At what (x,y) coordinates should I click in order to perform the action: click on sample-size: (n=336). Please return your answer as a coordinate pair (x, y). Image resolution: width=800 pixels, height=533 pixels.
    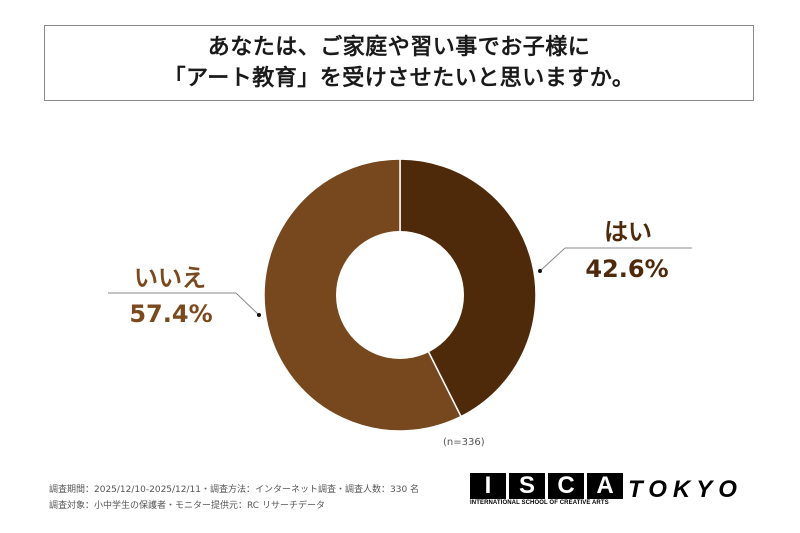
    Looking at the image, I should click on (464, 442).